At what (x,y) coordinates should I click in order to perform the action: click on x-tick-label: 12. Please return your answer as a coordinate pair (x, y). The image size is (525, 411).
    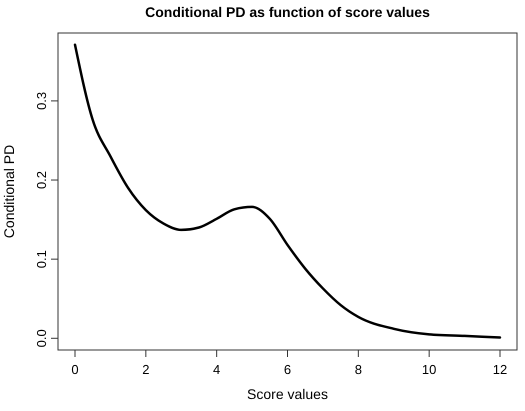
    Looking at the image, I should click on (500, 369).